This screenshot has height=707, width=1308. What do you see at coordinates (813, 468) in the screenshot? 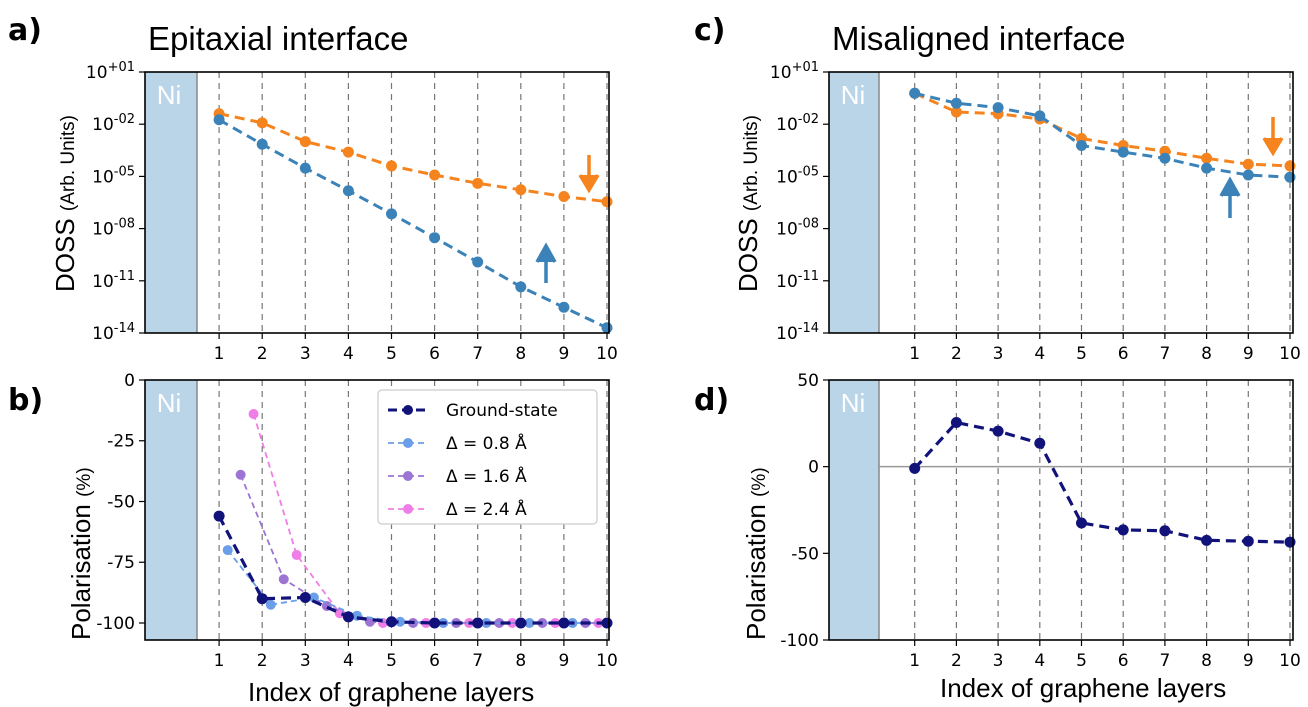
I see `y-tick-label: 0` at bounding box center [813, 468].